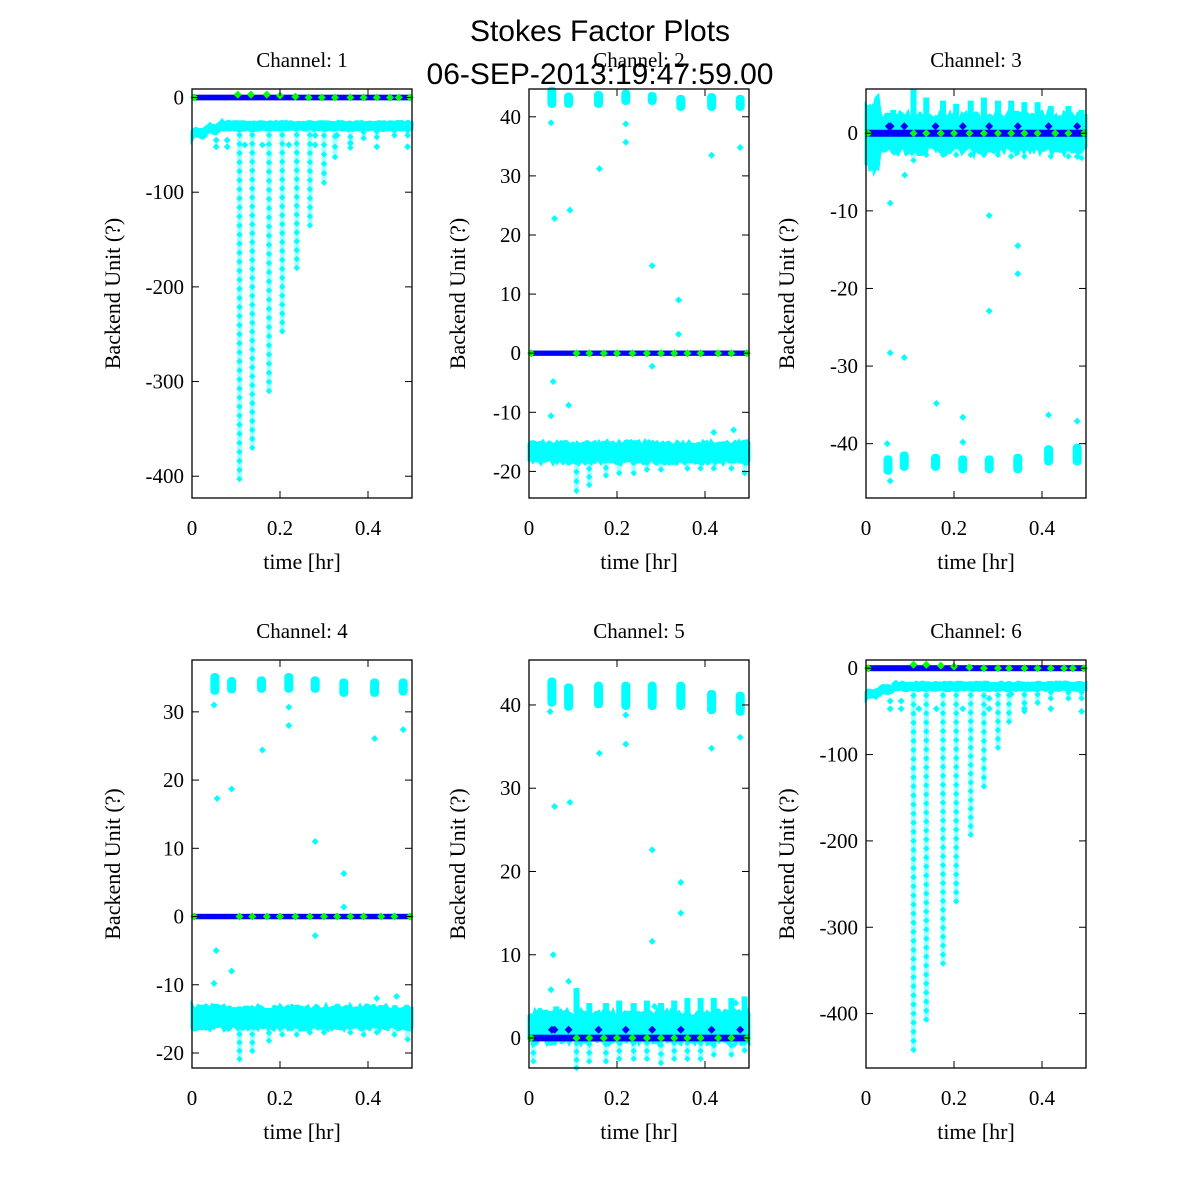  What do you see at coordinates (510, 788) in the screenshot?
I see `y-tick-label: 30` at bounding box center [510, 788].